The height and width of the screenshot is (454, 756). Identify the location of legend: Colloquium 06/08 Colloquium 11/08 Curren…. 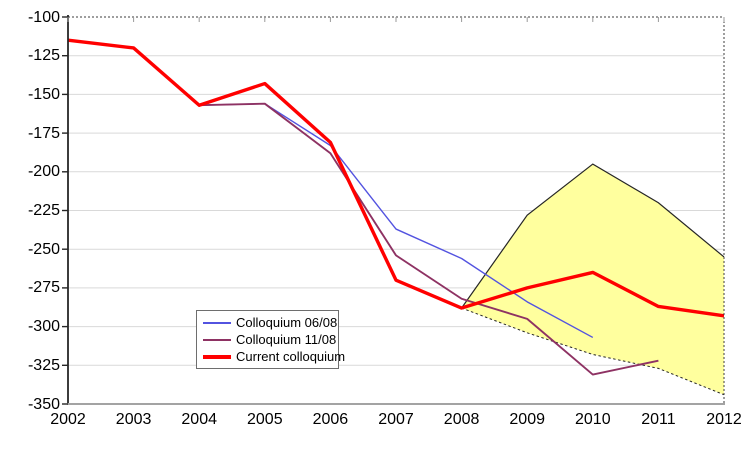
(270, 339).